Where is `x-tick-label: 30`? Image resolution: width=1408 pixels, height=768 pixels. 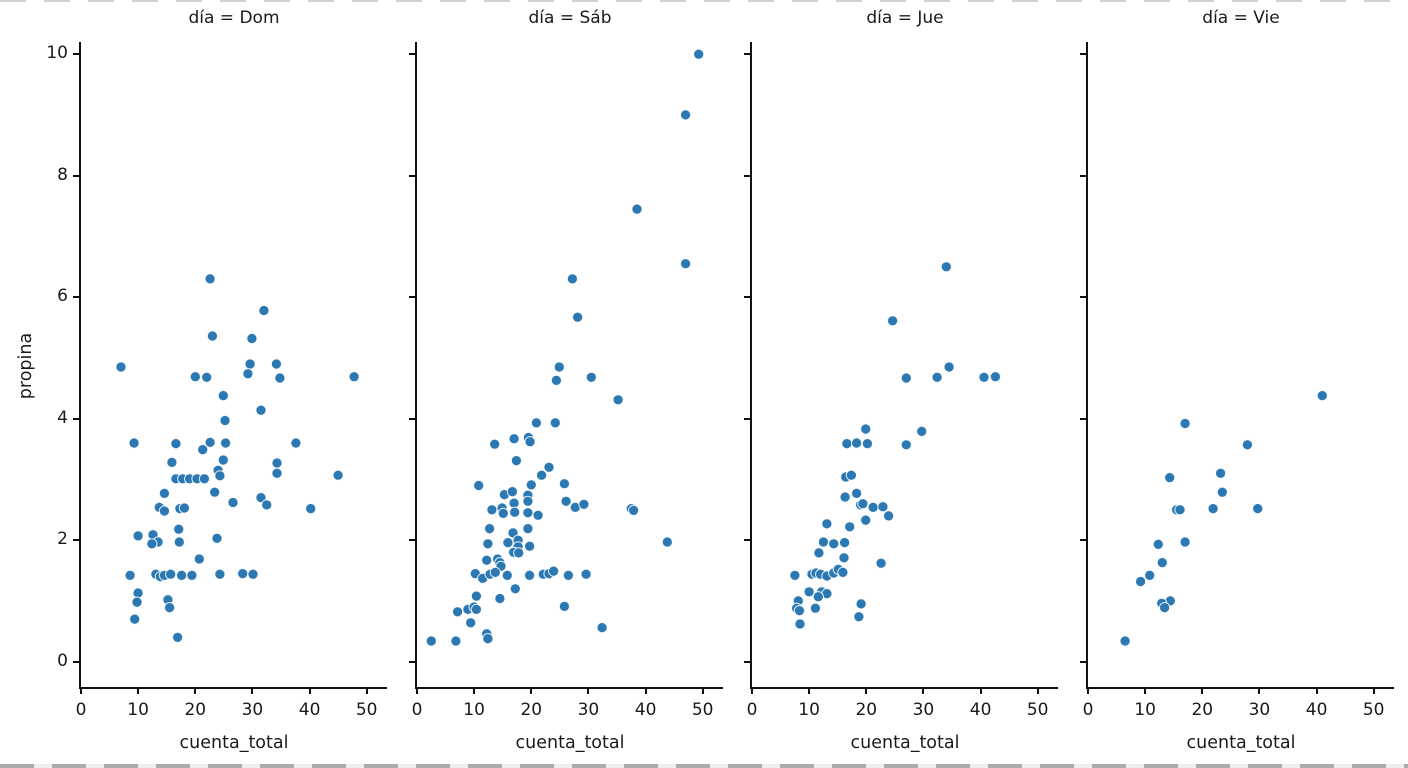 x-tick-label: 30 is located at coordinates (252, 710).